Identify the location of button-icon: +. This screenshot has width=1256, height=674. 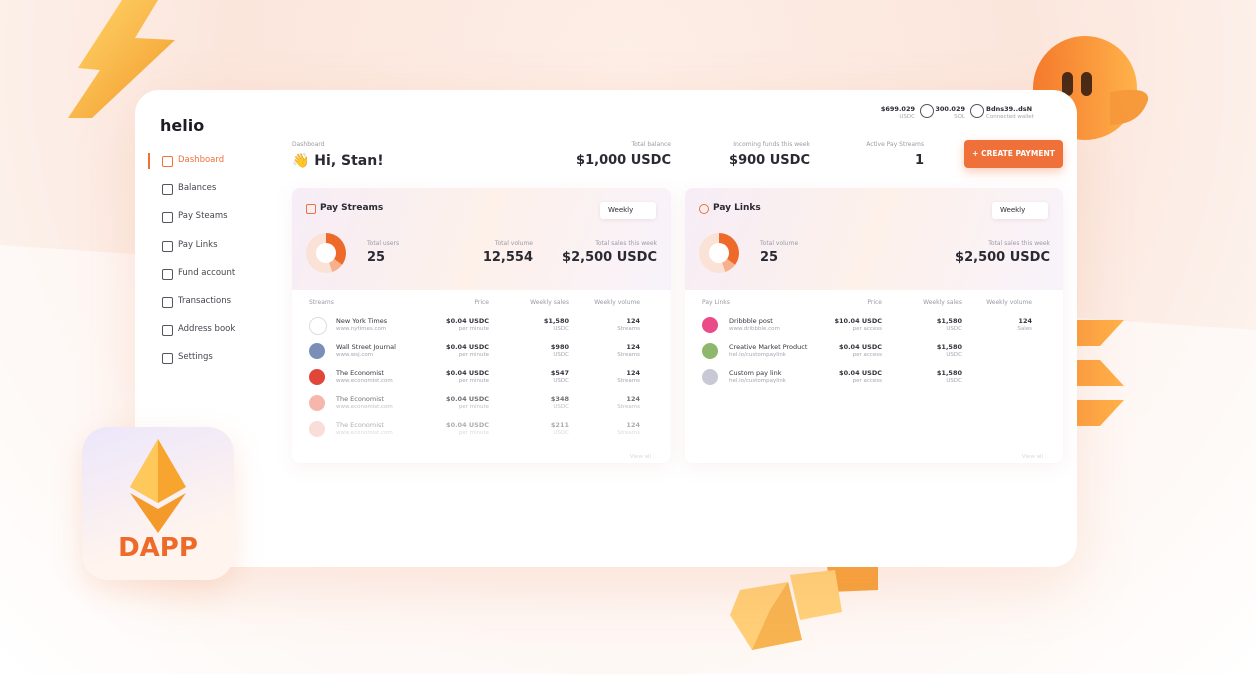
(977, 153).